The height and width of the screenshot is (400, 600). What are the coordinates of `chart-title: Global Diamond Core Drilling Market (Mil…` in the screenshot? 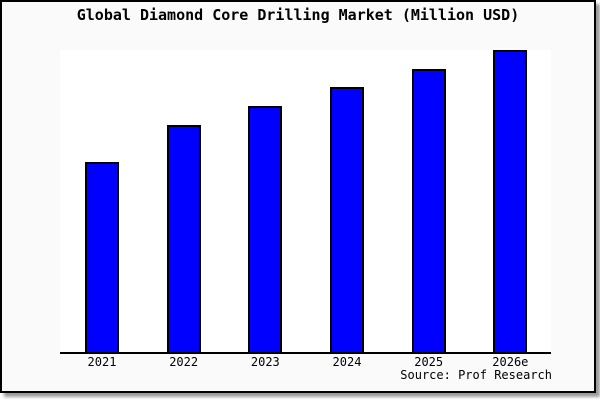 It's located at (298, 15).